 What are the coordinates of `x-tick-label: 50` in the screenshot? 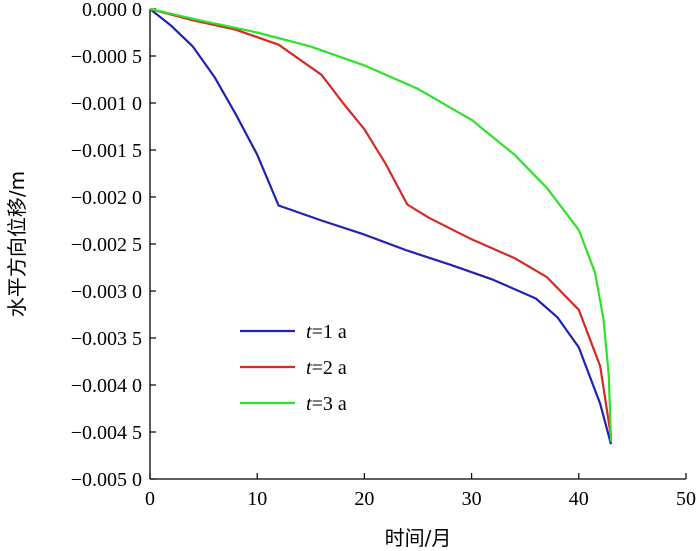 It's located at (686, 499).